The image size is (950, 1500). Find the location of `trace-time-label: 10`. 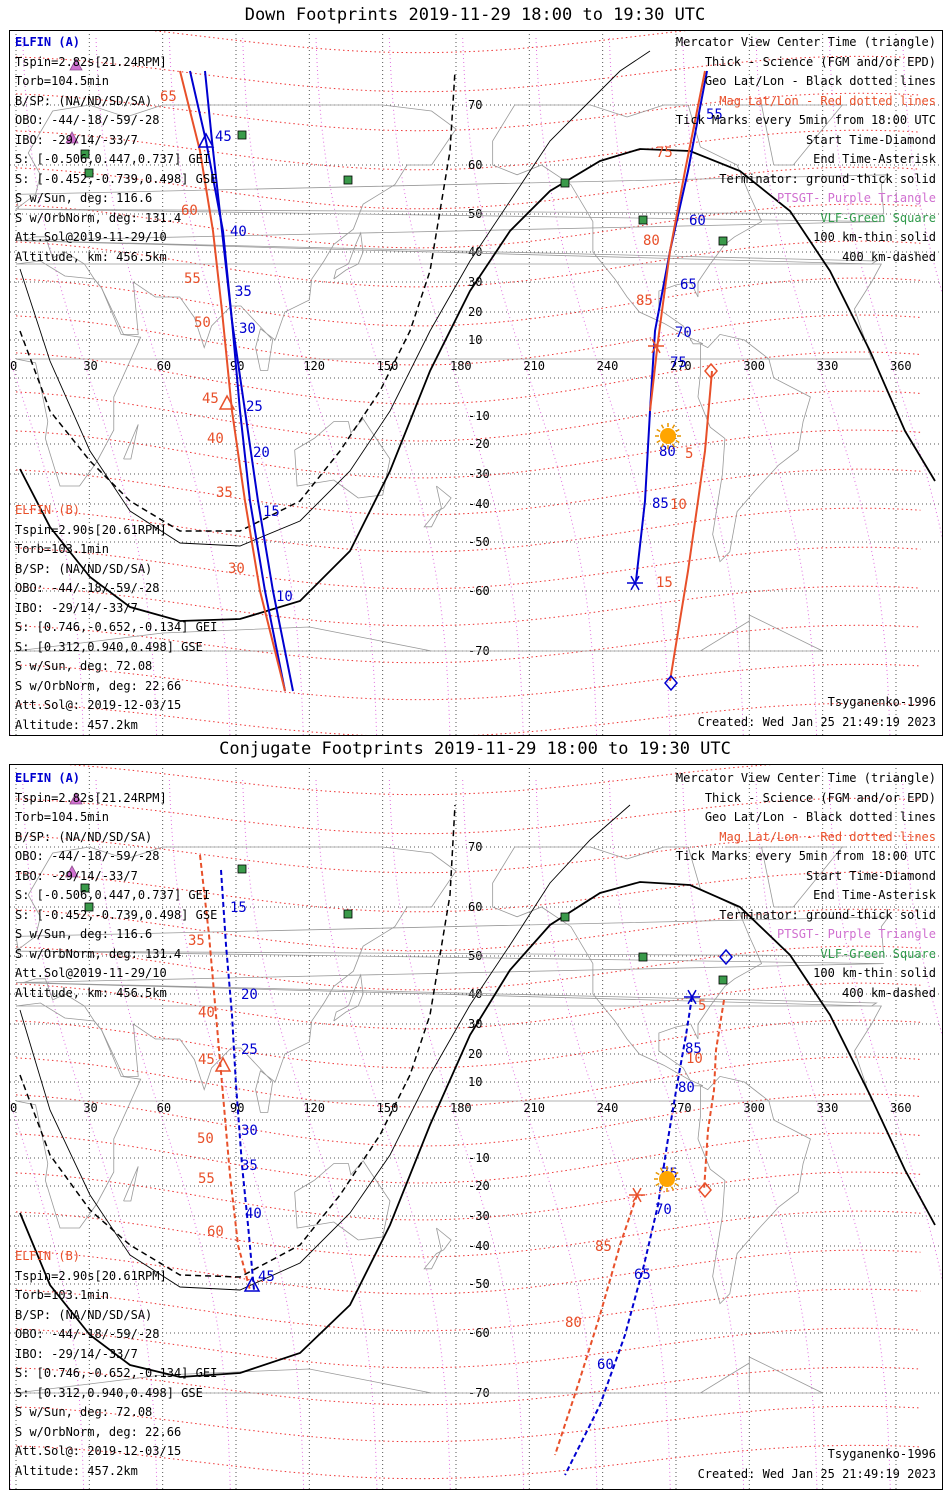

trace-time-label: 10 is located at coordinates (694, 1059).